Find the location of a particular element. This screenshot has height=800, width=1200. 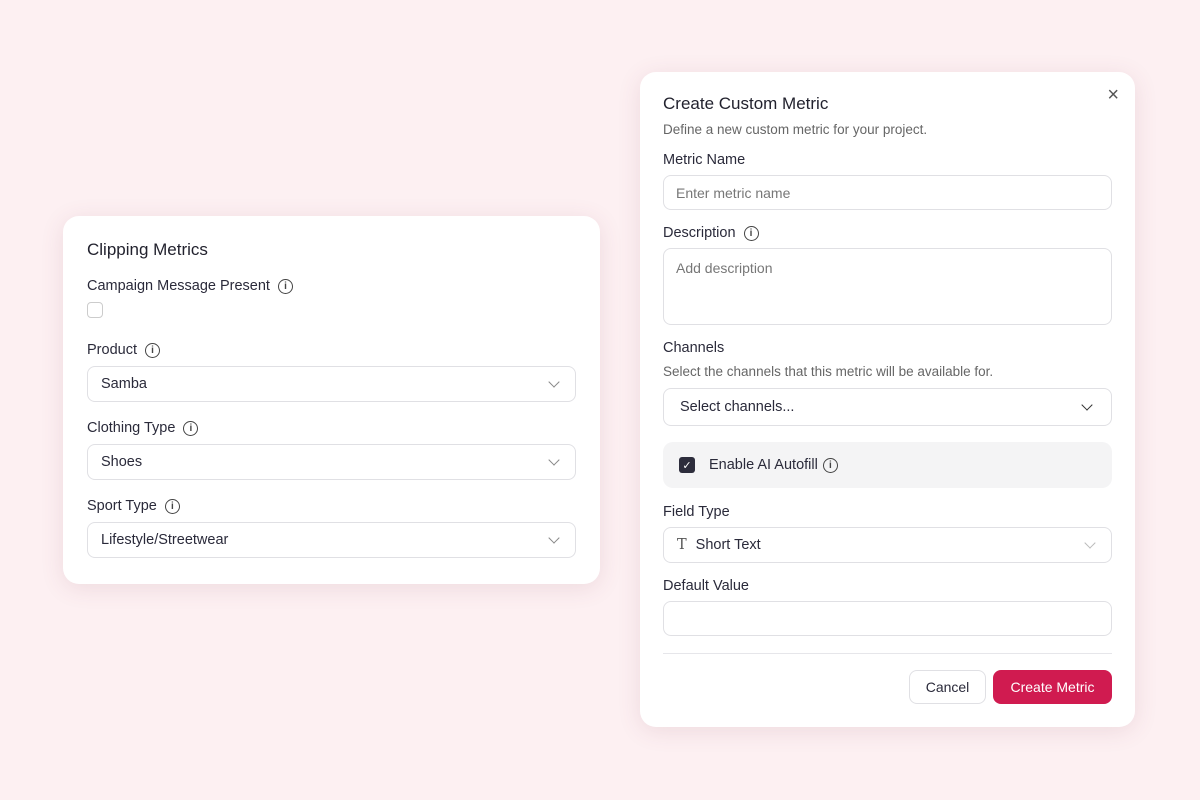

default-value-label: Default Value is located at coordinates (706, 586).